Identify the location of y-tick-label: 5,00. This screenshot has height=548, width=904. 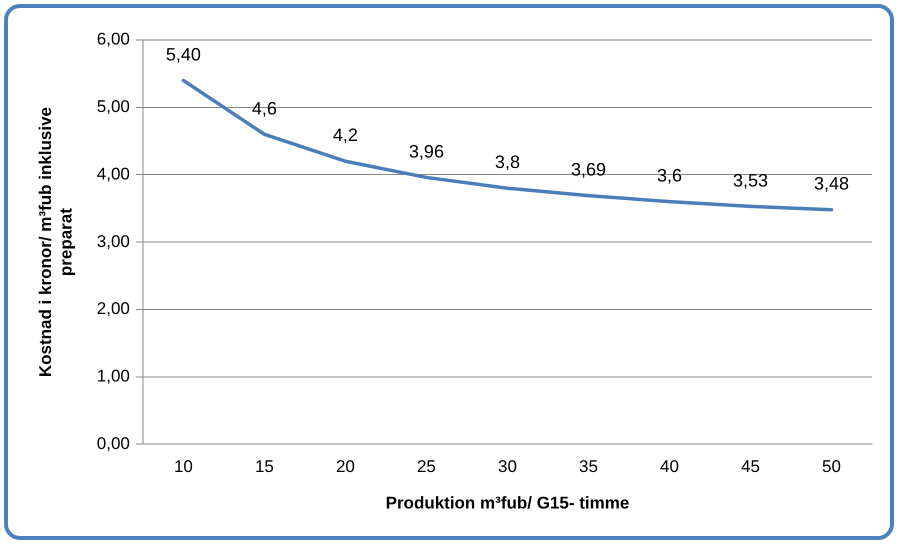
(113, 106).